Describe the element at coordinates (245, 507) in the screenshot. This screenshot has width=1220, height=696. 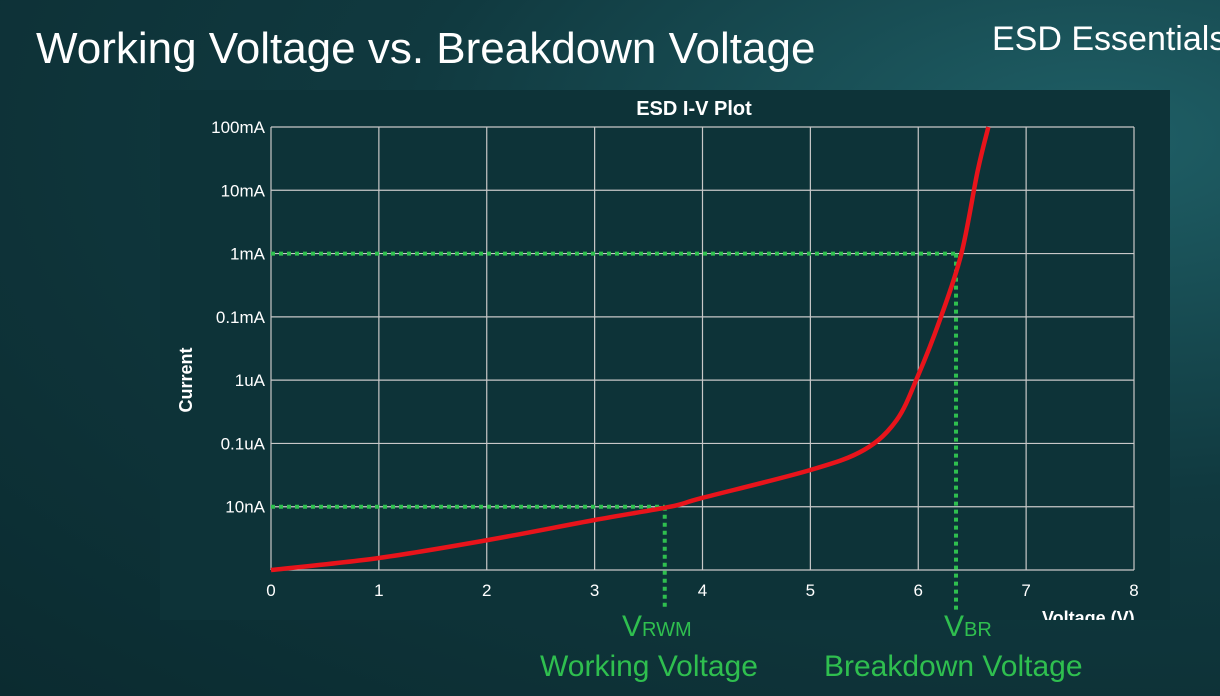
I see `y-tick-label: 10nA` at that location.